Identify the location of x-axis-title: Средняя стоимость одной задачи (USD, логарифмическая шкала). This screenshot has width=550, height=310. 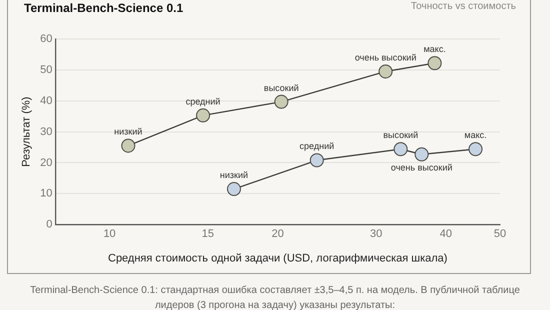
(278, 258).